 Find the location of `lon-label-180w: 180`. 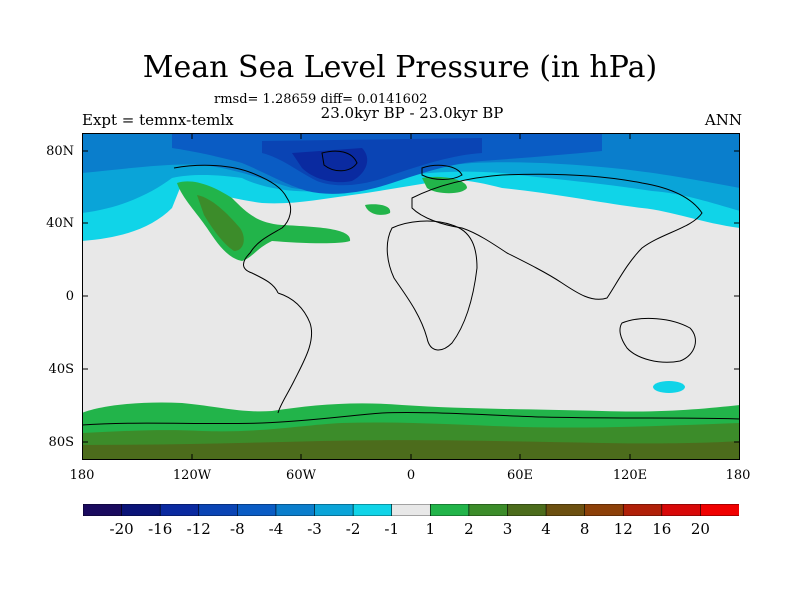

lon-label-180w: 180 is located at coordinates (82, 475).